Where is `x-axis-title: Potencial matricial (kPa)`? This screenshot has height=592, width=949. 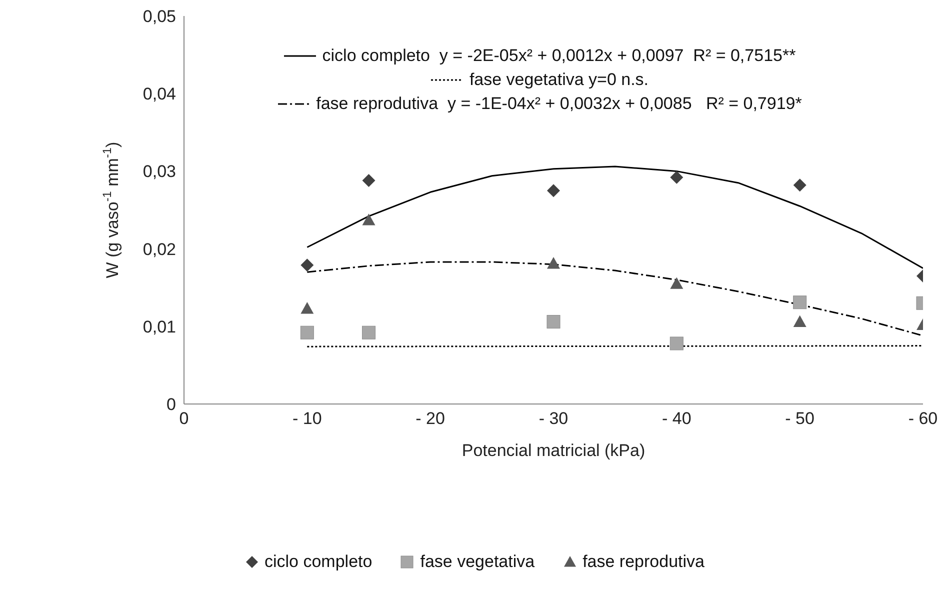
x-axis-title: Potencial matricial (kPa) is located at coordinates (554, 450).